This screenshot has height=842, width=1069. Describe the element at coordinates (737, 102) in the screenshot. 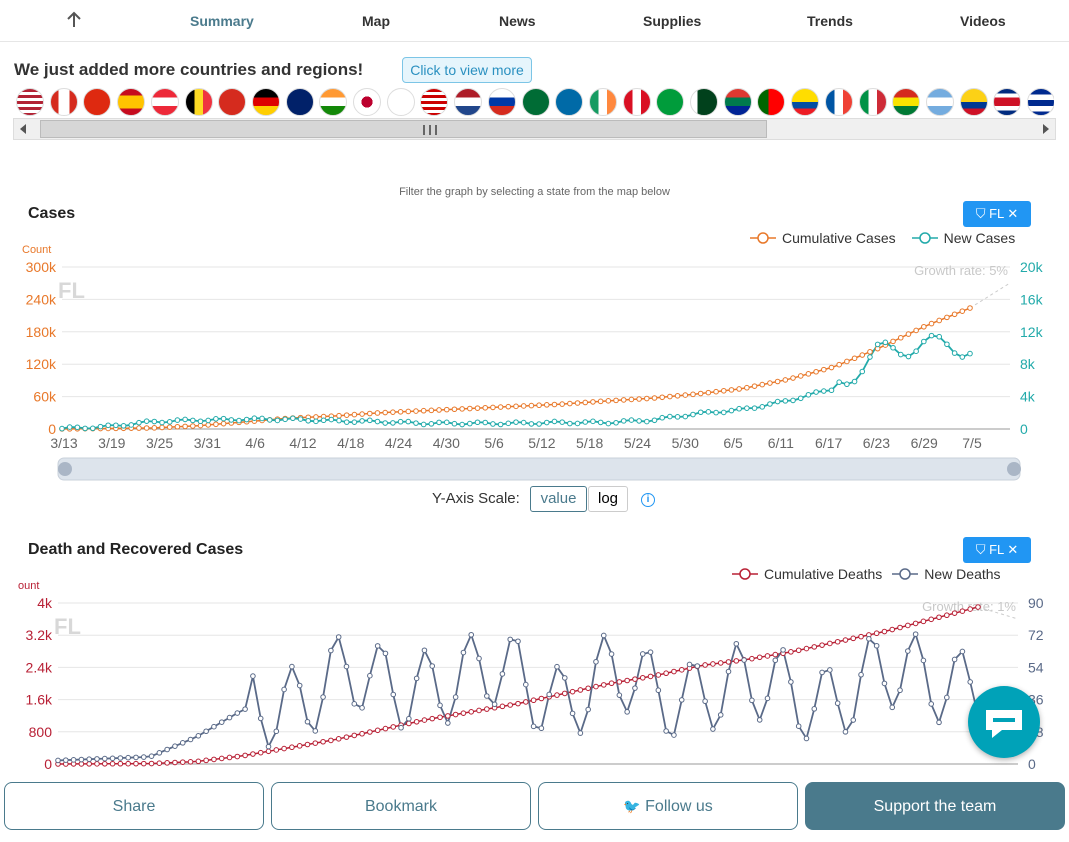

I see `flag-south-africa-icon` at that location.